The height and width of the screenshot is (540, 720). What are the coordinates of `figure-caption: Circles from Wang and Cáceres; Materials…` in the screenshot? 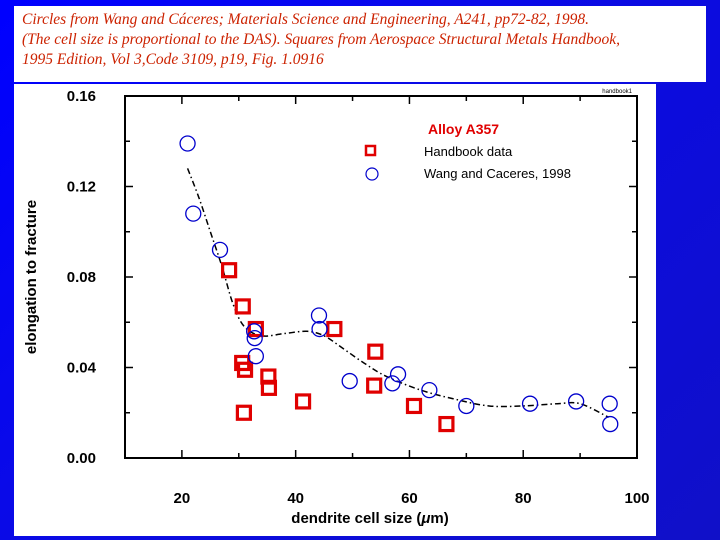 It's located at (360, 44).